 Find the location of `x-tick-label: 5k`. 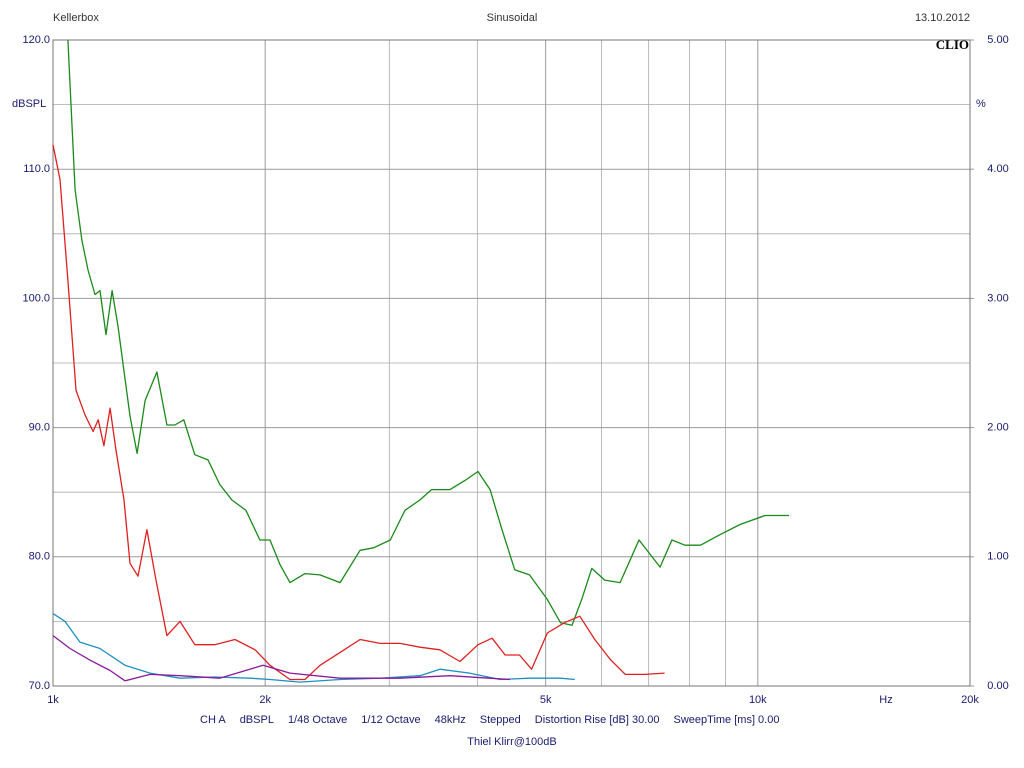

x-tick-label: 5k is located at coordinates (546, 700).